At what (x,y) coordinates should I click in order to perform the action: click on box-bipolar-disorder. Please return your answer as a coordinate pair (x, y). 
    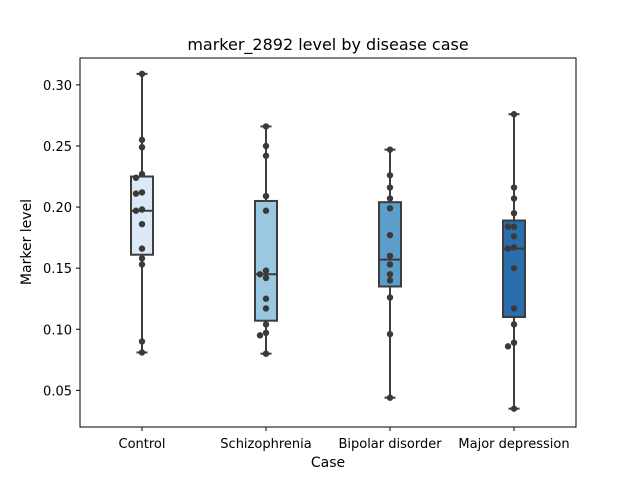
    Looking at the image, I should click on (390, 273).